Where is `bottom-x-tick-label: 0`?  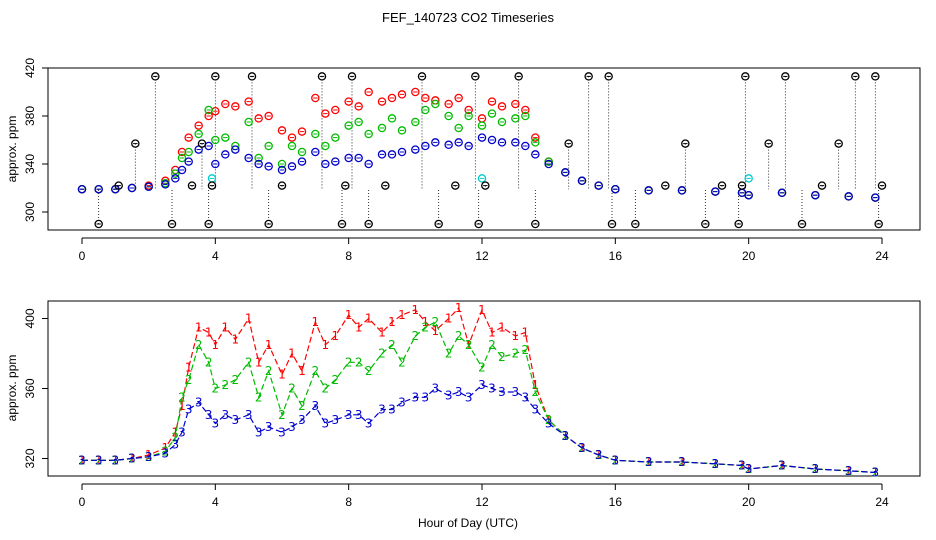
bottom-x-tick-label: 0 is located at coordinates (82, 502).